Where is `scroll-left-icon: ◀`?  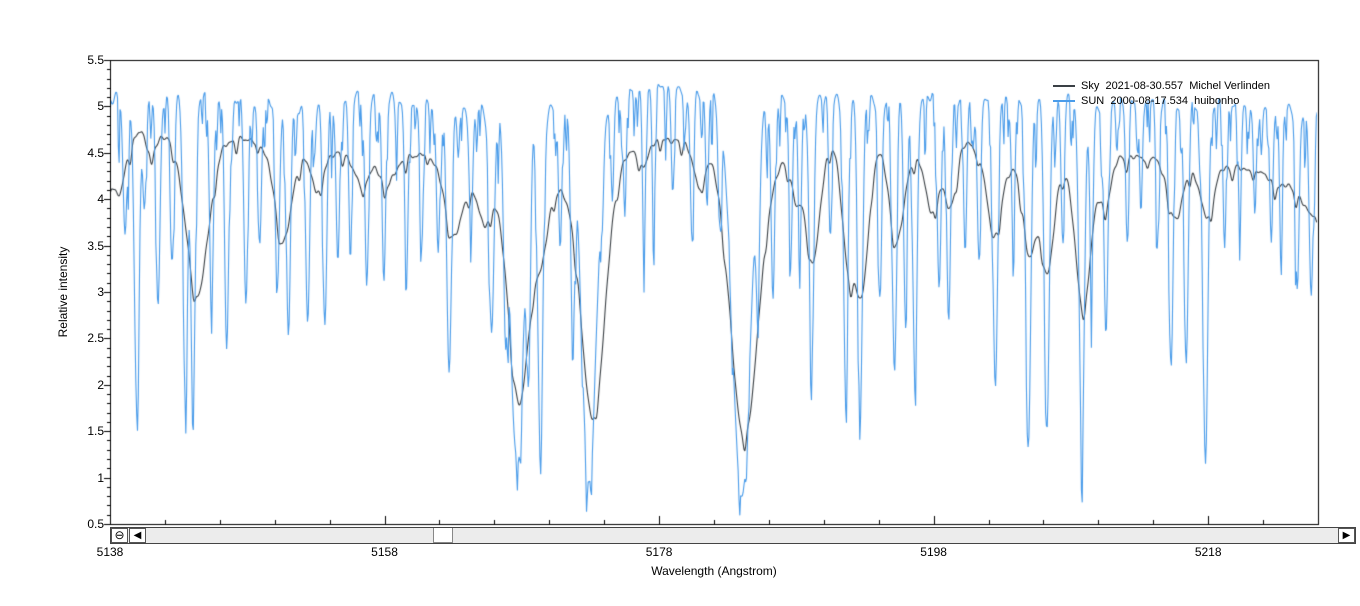
scroll-left-icon: ◀ is located at coordinates (137, 535).